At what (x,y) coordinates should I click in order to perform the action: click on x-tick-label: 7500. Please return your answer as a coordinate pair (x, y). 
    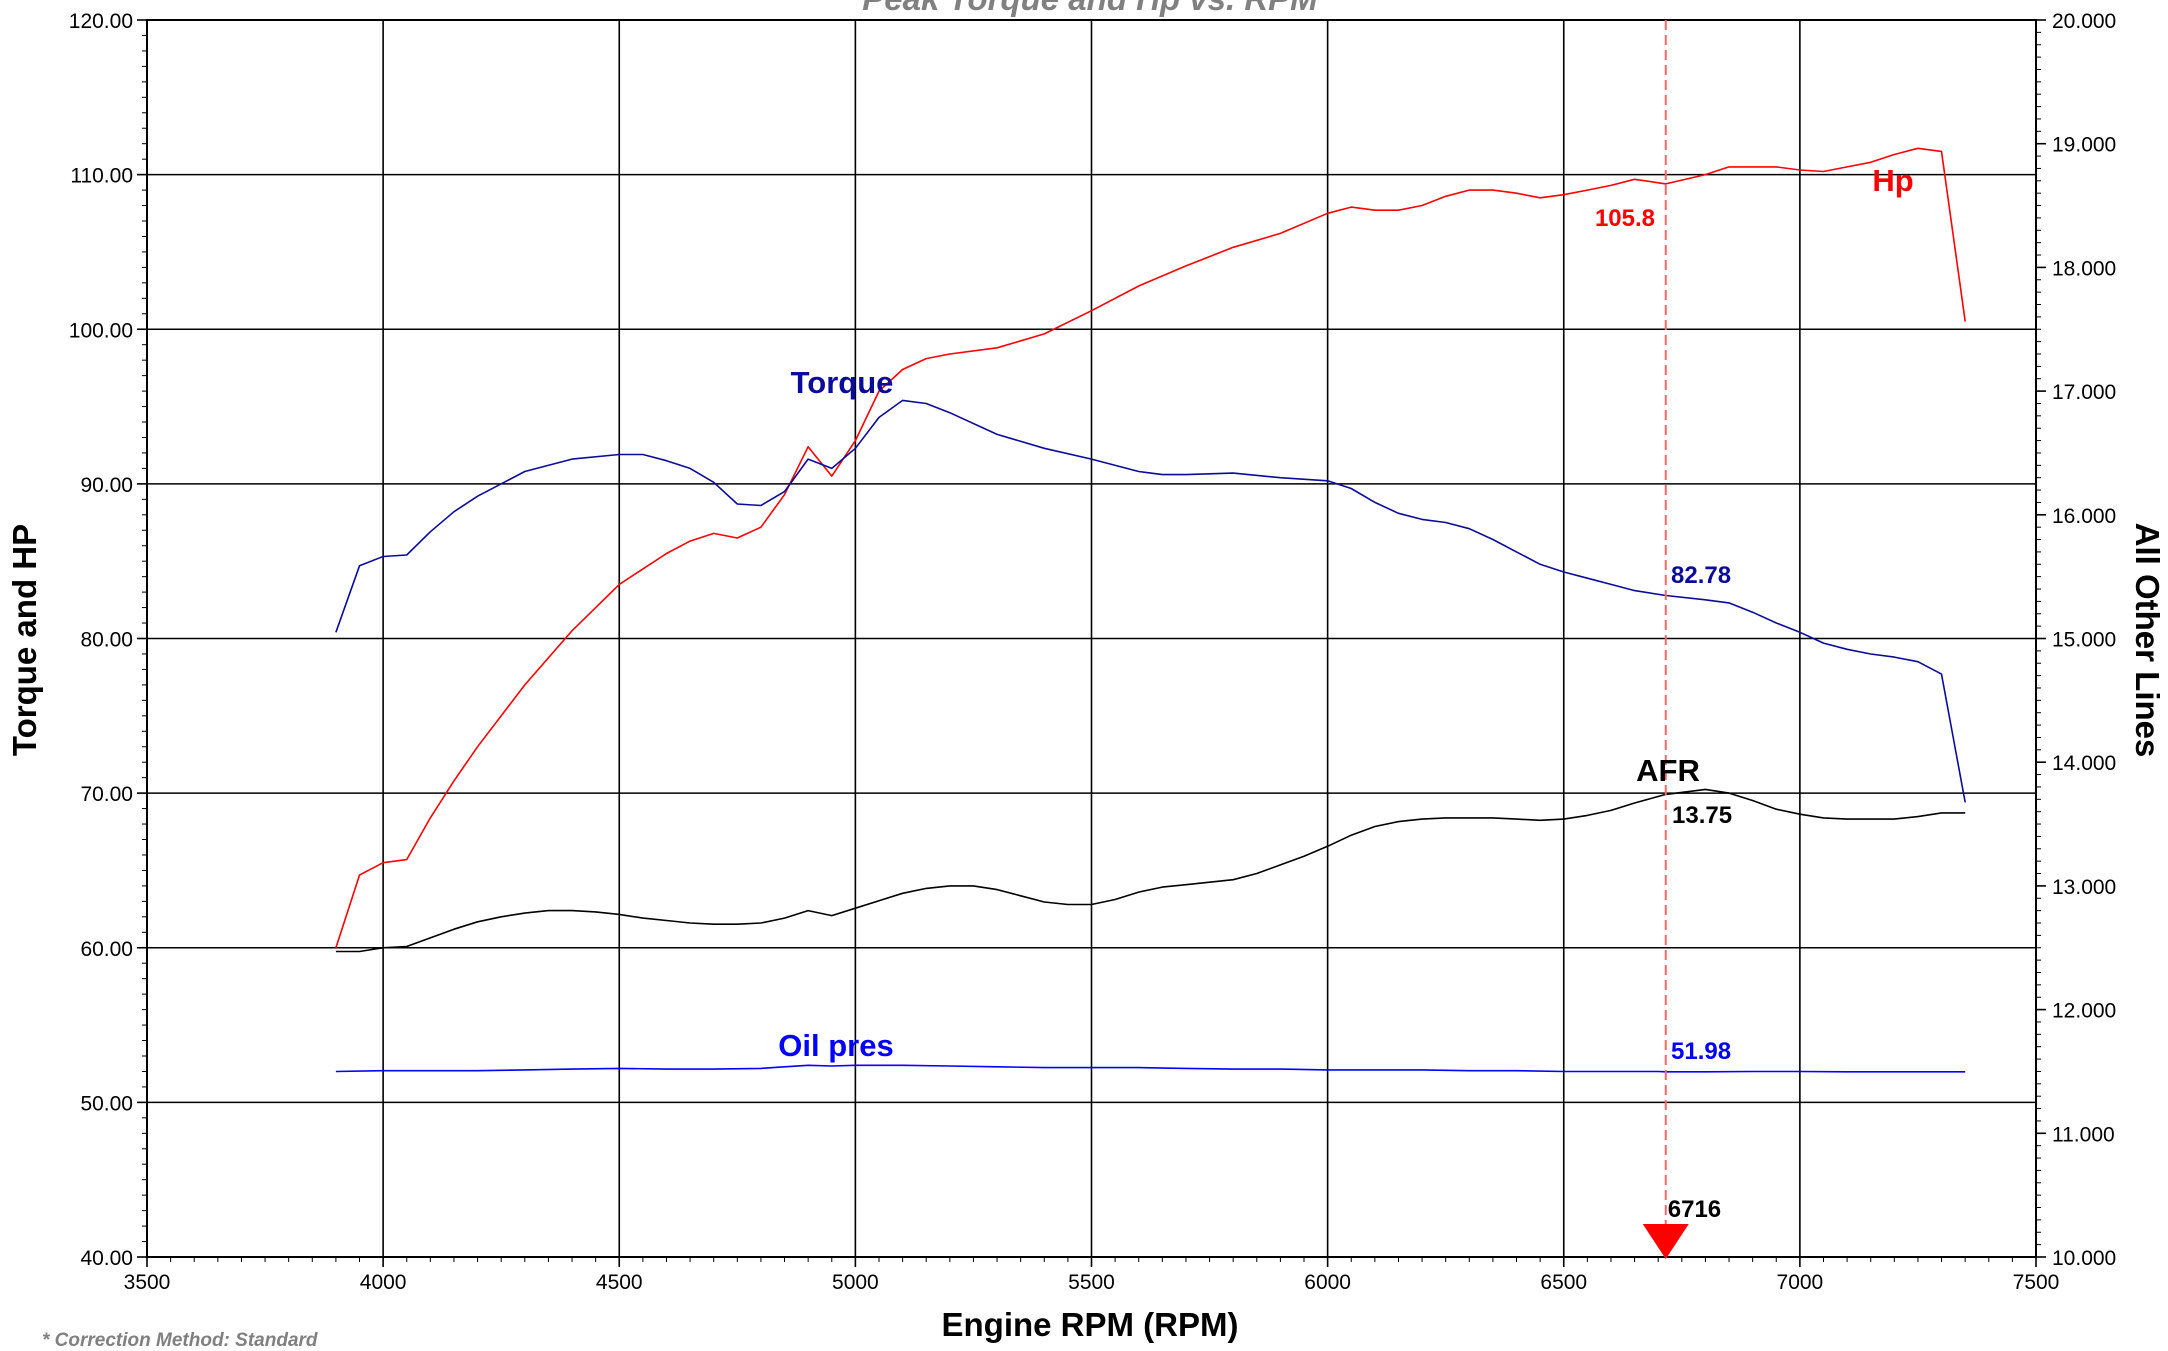
    Looking at the image, I should click on (2036, 1282).